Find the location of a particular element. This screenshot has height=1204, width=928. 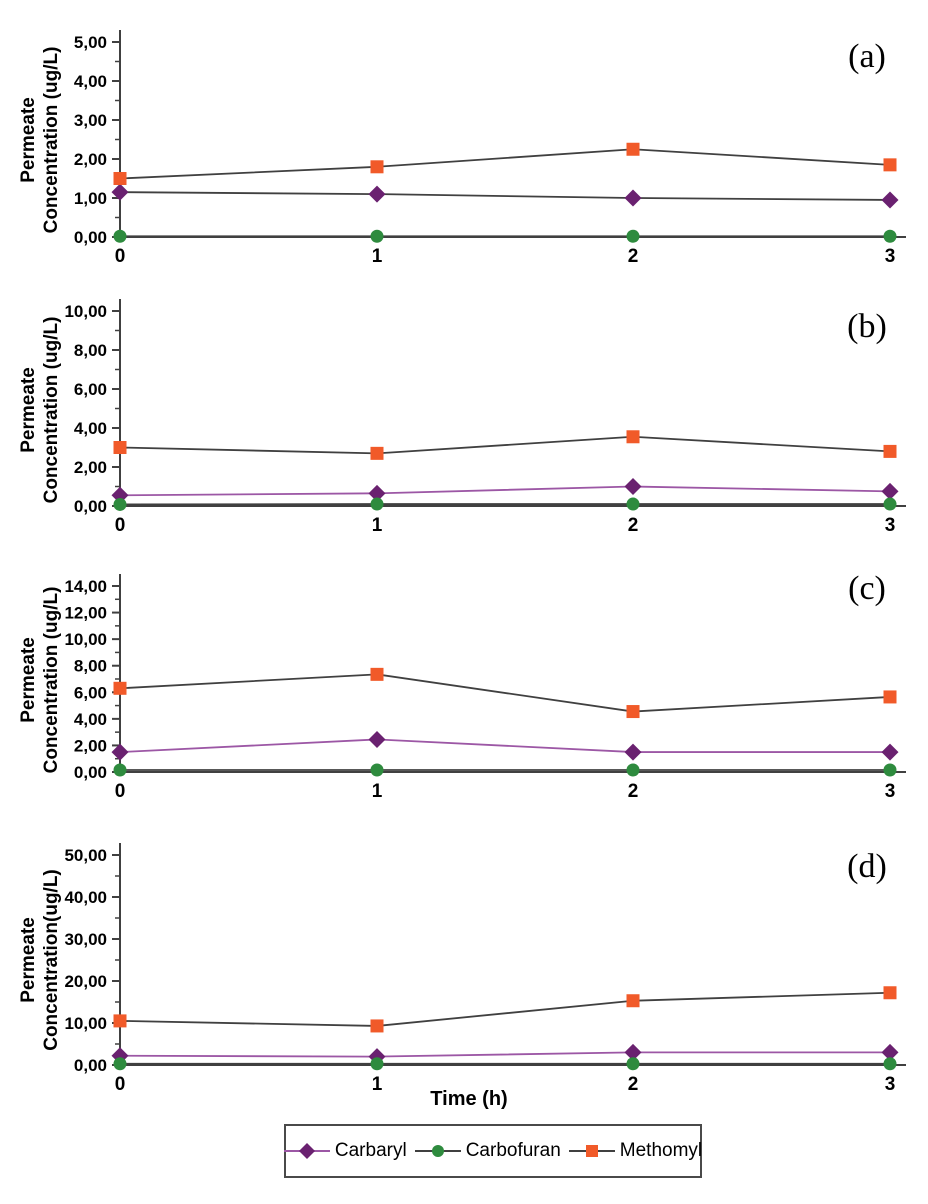

carbaryl-diamond-icon is located at coordinates (306, 1151).